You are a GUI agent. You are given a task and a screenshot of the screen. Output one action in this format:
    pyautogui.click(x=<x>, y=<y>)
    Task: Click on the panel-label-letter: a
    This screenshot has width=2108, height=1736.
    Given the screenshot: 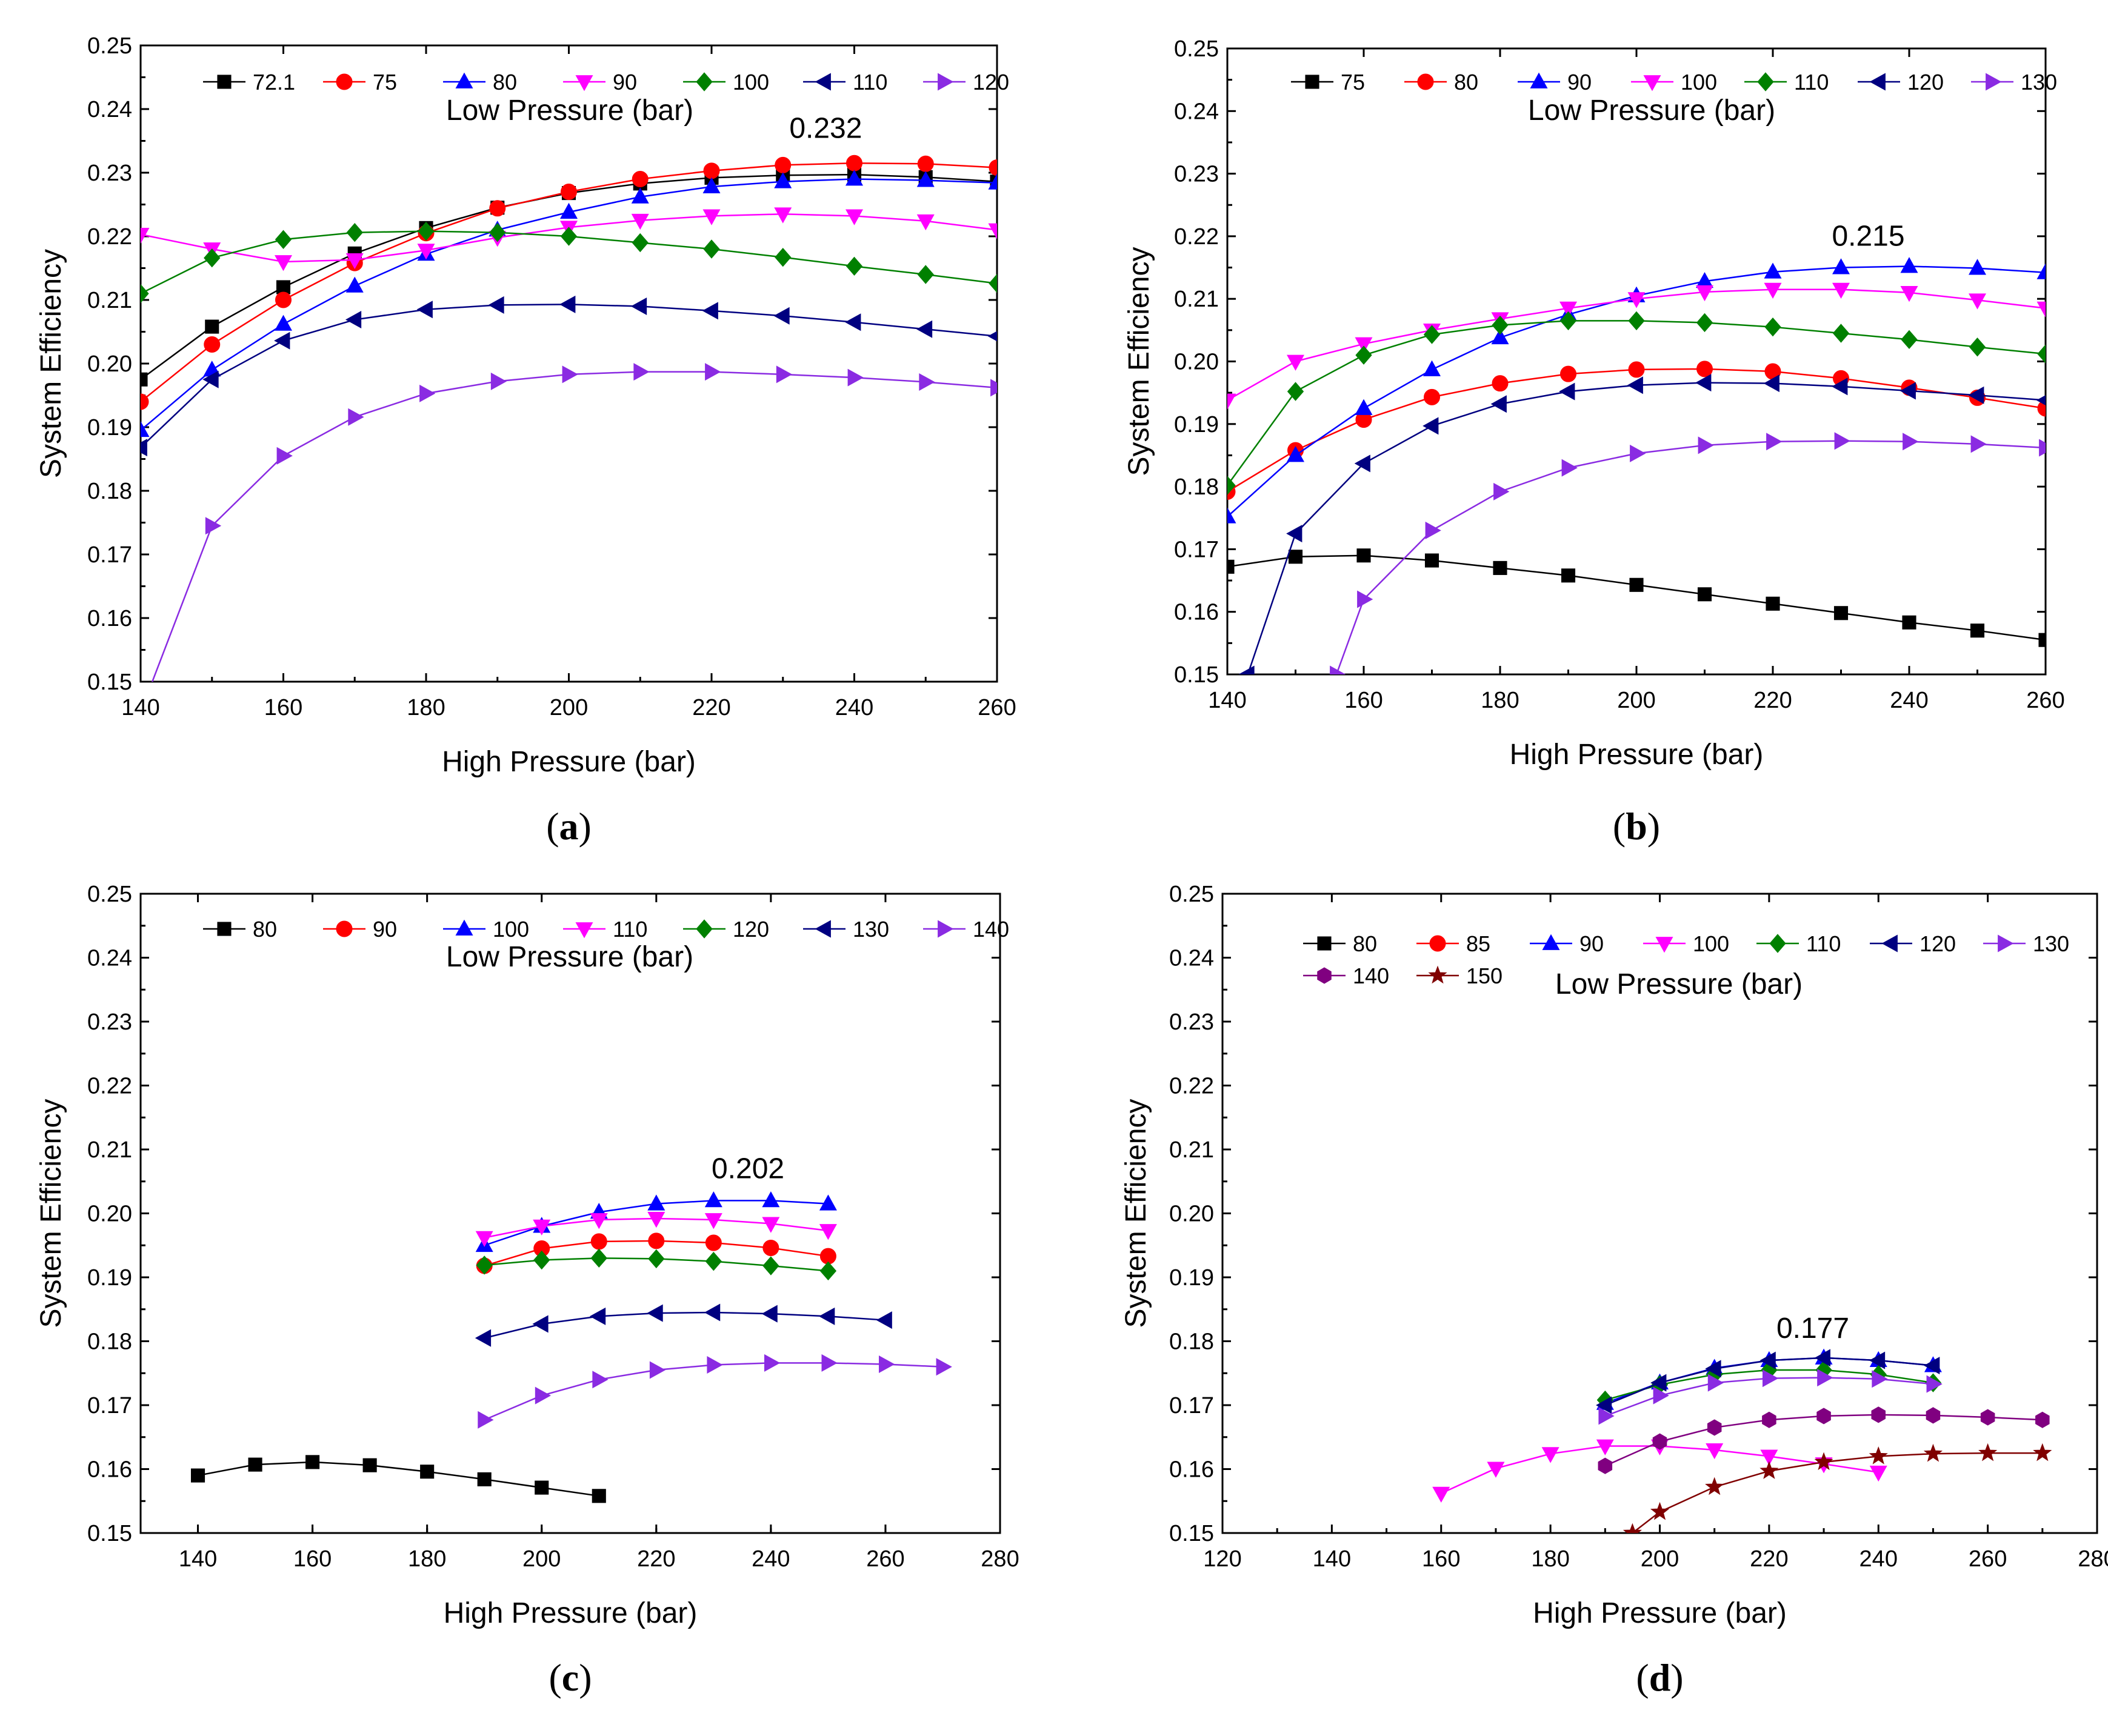 What is the action you would take?
    pyautogui.click(x=569, y=826)
    